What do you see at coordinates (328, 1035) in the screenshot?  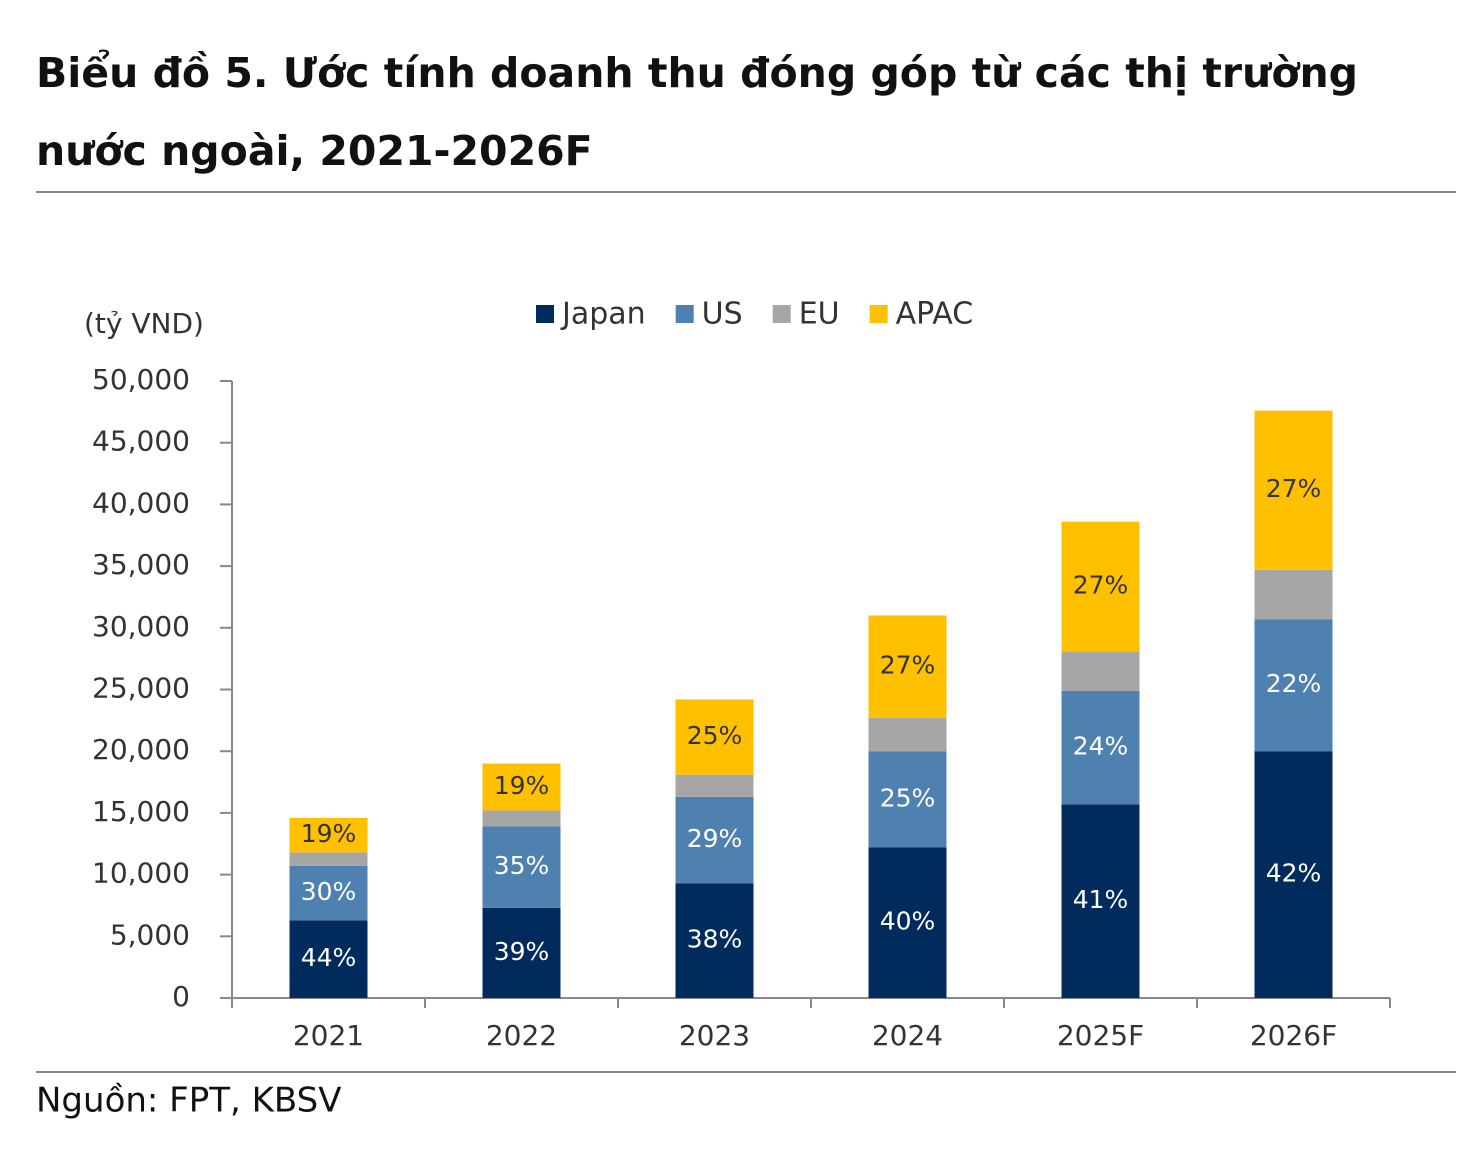 I see `x-tick-label: 2021` at bounding box center [328, 1035].